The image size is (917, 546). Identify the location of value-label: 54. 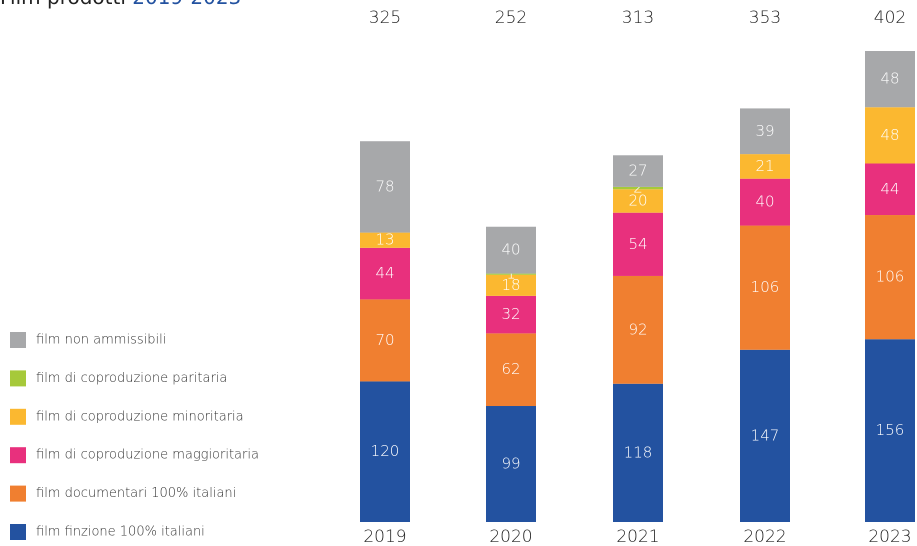
(637, 244).